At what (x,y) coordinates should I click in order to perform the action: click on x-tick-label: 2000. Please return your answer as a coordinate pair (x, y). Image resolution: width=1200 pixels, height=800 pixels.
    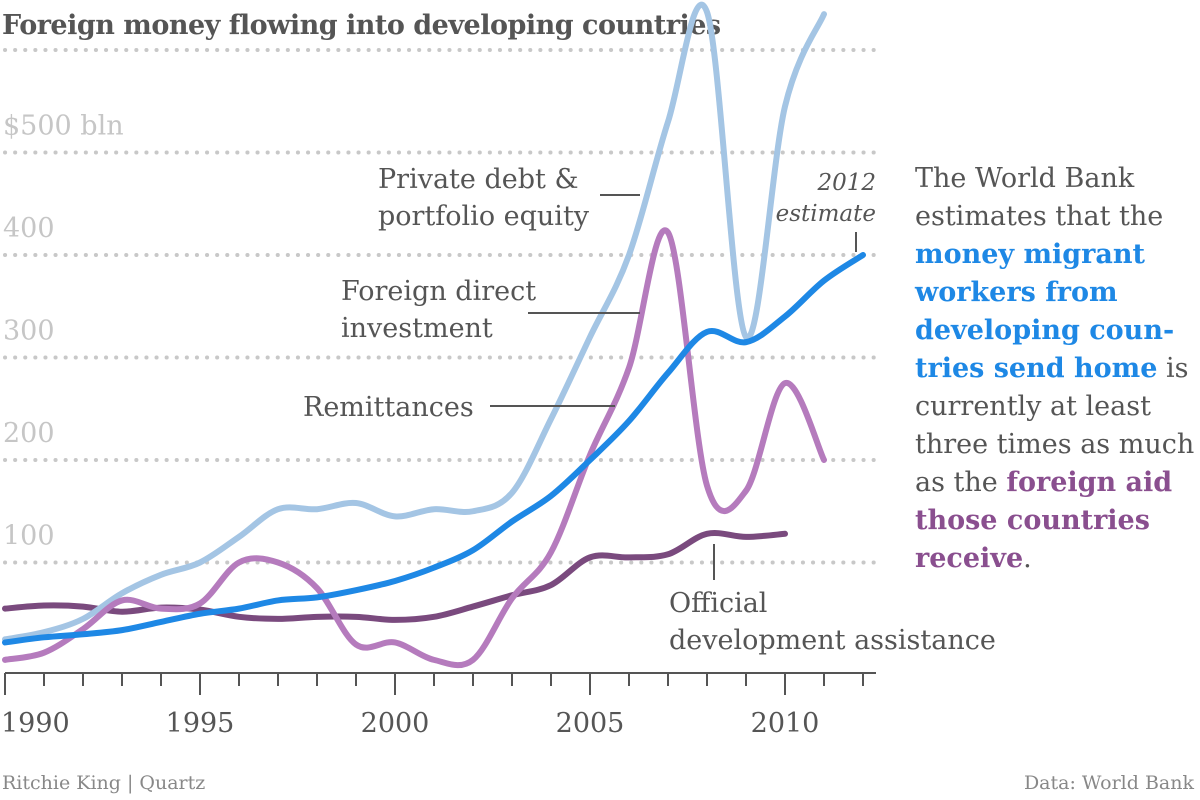
    Looking at the image, I should click on (395, 723).